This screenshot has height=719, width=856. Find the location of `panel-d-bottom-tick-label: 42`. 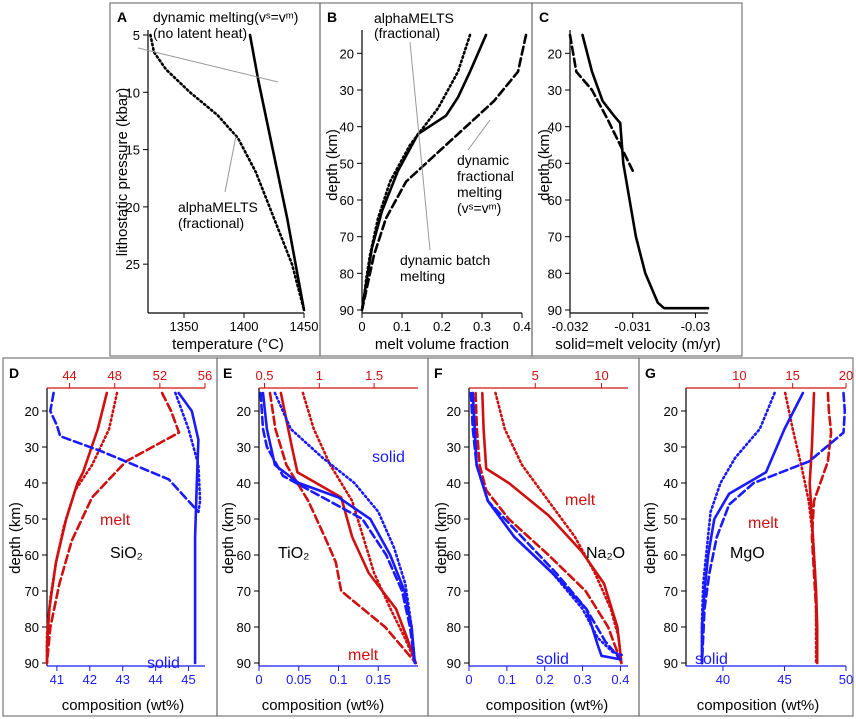

panel-d-bottom-tick-label: 42 is located at coordinates (90, 679).